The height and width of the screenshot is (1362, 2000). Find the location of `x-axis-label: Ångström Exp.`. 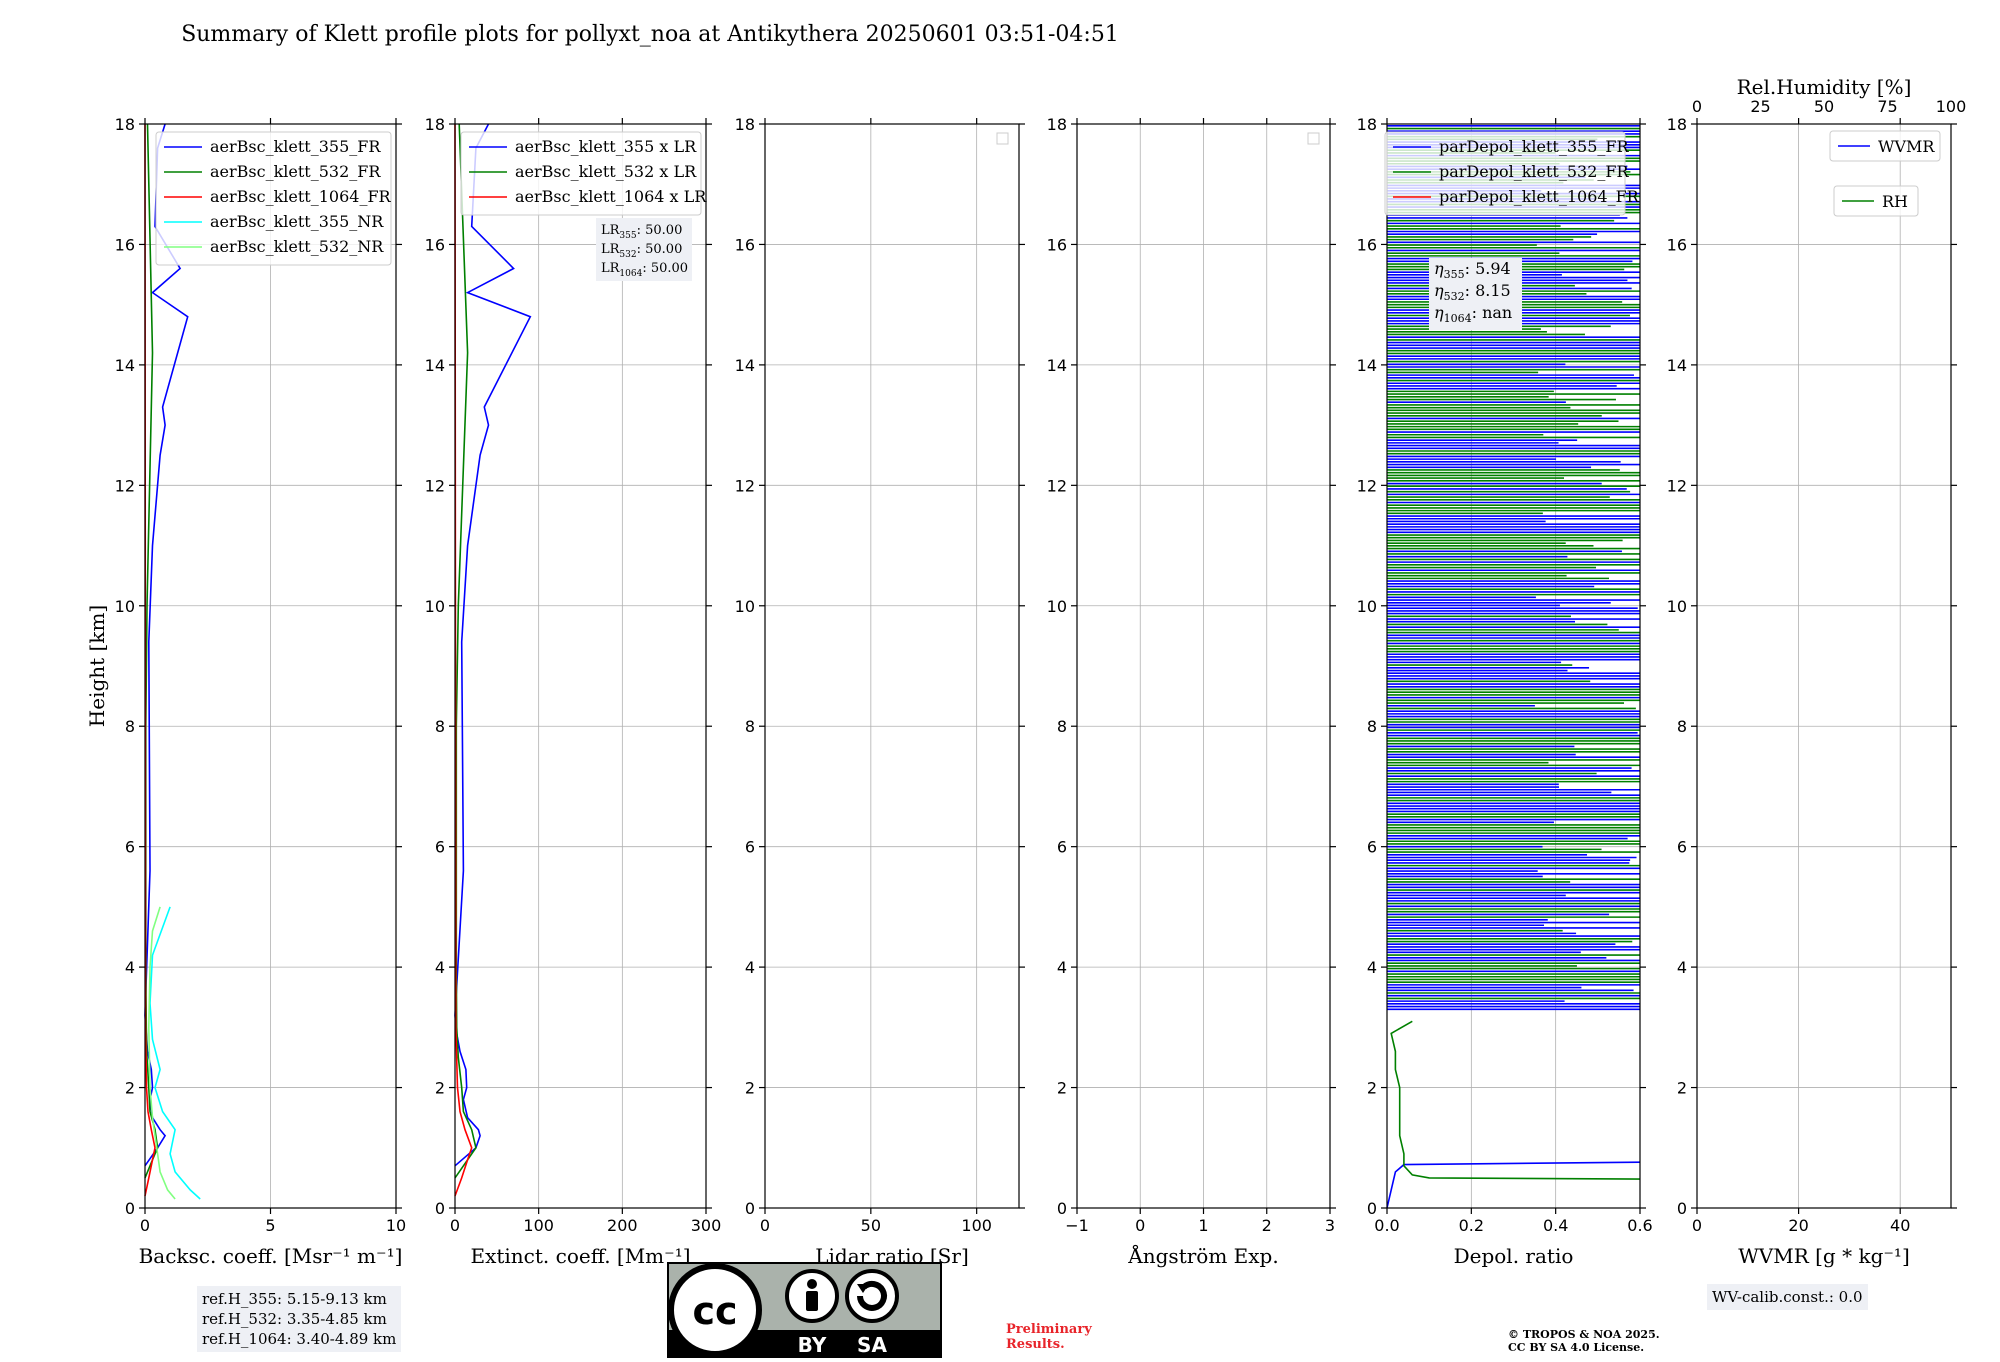

x-axis-label: Ångström Exp. is located at coordinates (1202, 1255).